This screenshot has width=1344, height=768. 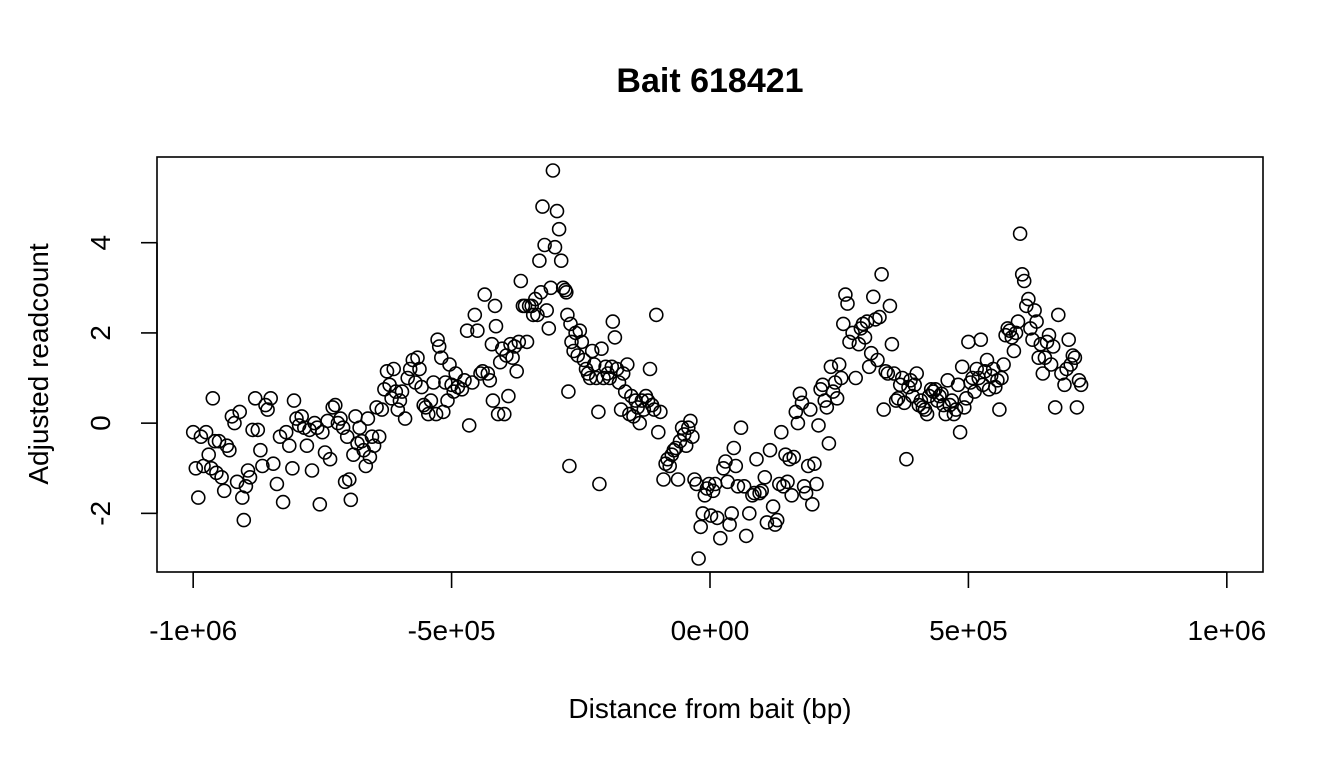 I want to click on x-tick-label: 5e+05, so click(x=968, y=630).